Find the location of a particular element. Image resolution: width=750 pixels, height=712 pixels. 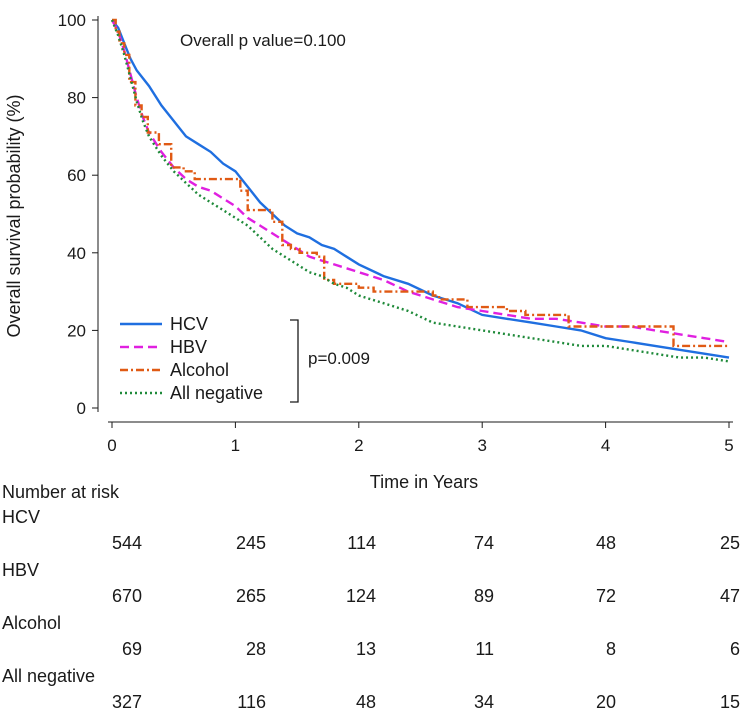

risk-count-all-negative-0: 327 is located at coordinates (126, 702).